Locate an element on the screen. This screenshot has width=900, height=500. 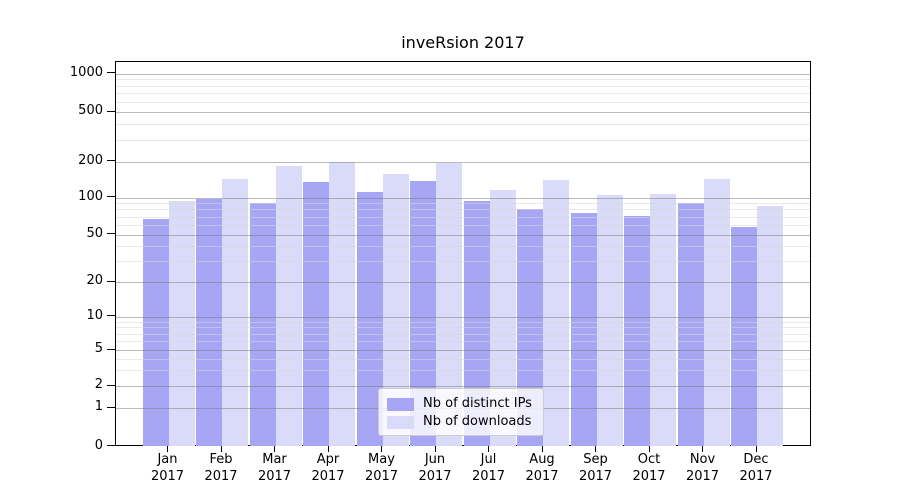
y-tick-label-2: 2 is located at coordinates (98, 384).